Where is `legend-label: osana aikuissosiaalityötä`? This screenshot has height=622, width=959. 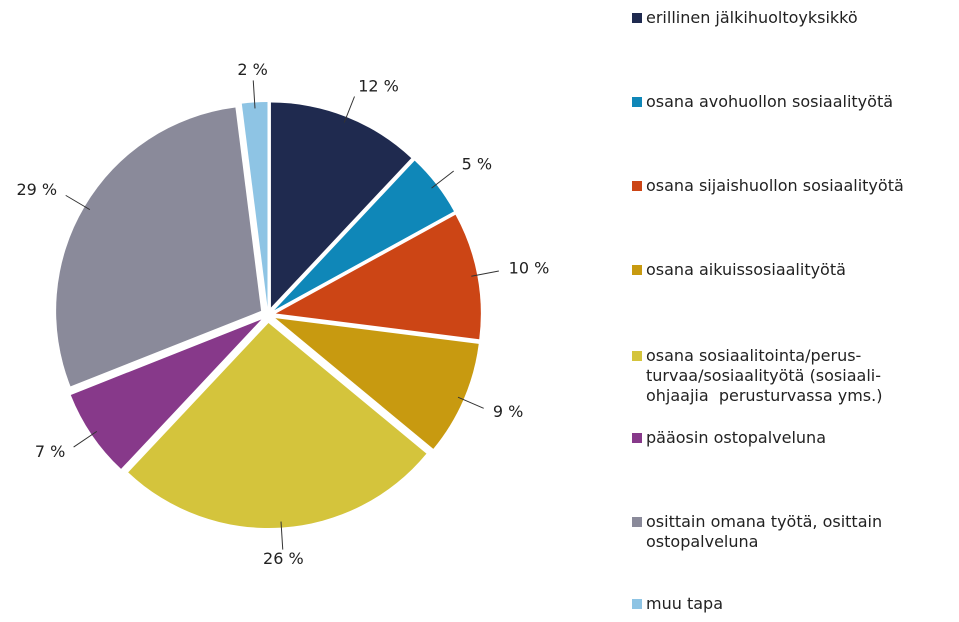 legend-label: osana aikuissosiaalityötä is located at coordinates (746, 269).